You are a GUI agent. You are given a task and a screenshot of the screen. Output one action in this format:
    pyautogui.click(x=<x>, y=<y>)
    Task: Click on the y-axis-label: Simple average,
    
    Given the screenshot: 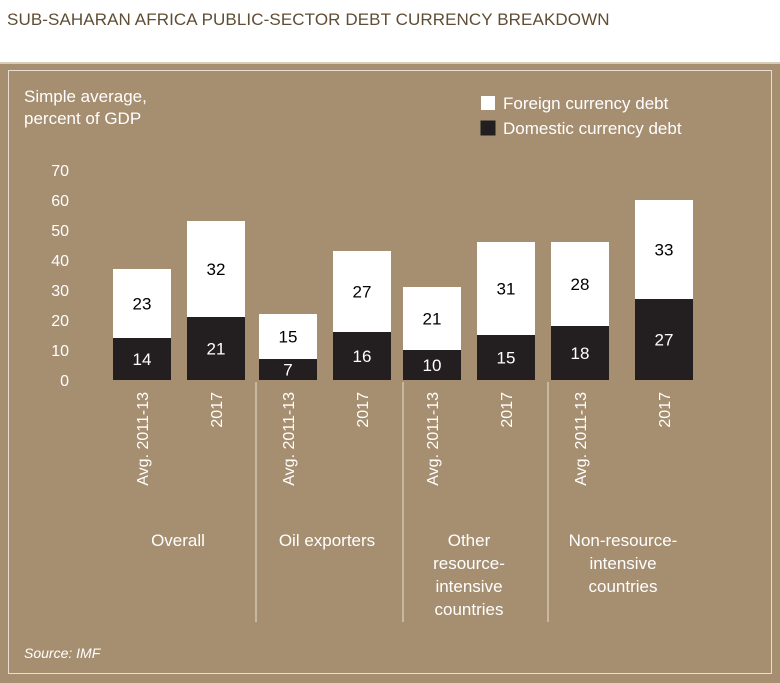 What is the action you would take?
    pyautogui.click(x=85, y=96)
    